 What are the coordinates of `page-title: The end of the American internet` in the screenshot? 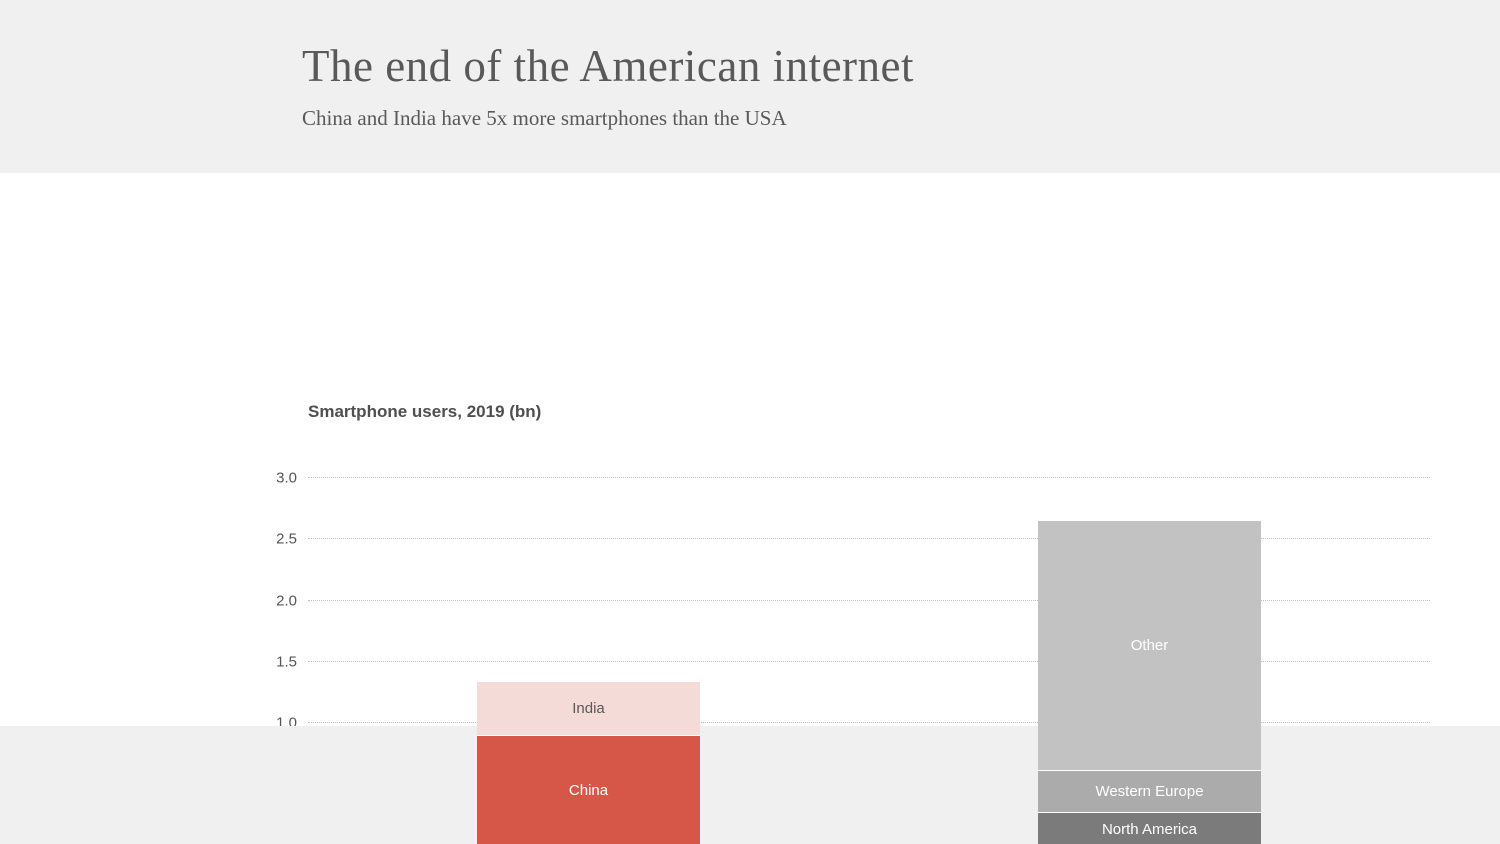 It's located at (608, 66).